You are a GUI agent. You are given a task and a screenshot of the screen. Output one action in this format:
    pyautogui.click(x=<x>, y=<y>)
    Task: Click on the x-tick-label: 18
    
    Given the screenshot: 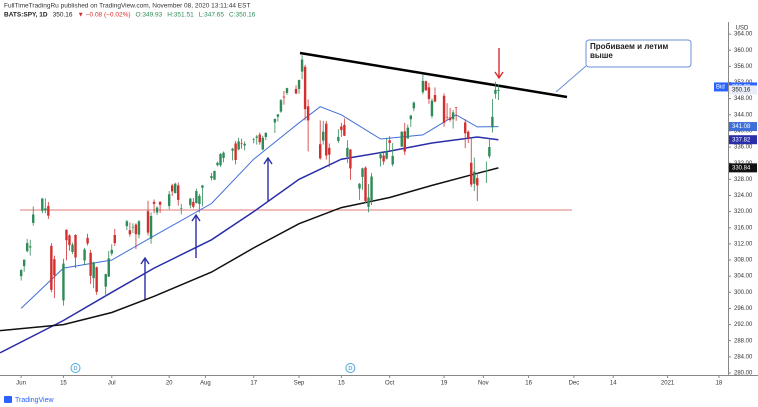 What is the action you would take?
    pyautogui.click(x=719, y=384)
    